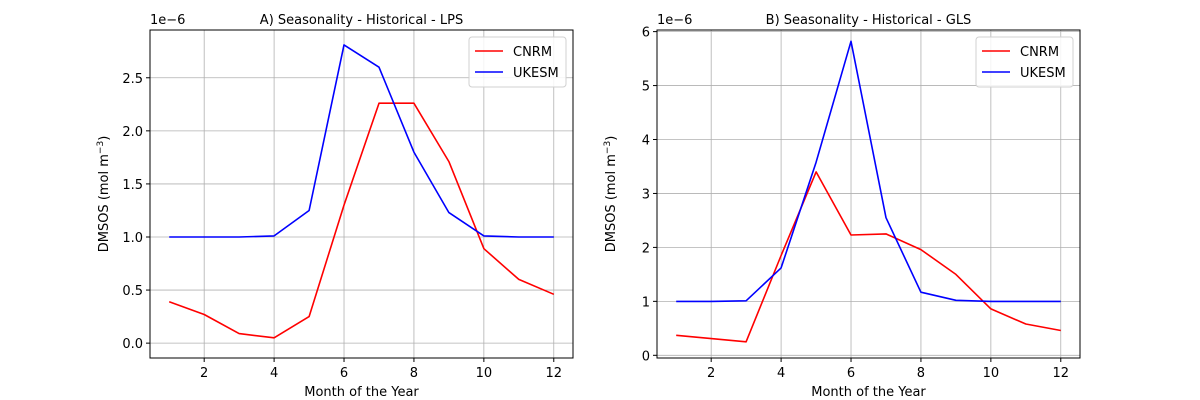 This screenshot has width=1200, height=400. What do you see at coordinates (361, 20) in the screenshot?
I see `chart-title: A) Seasonality - Historical - LPS` at bounding box center [361, 20].